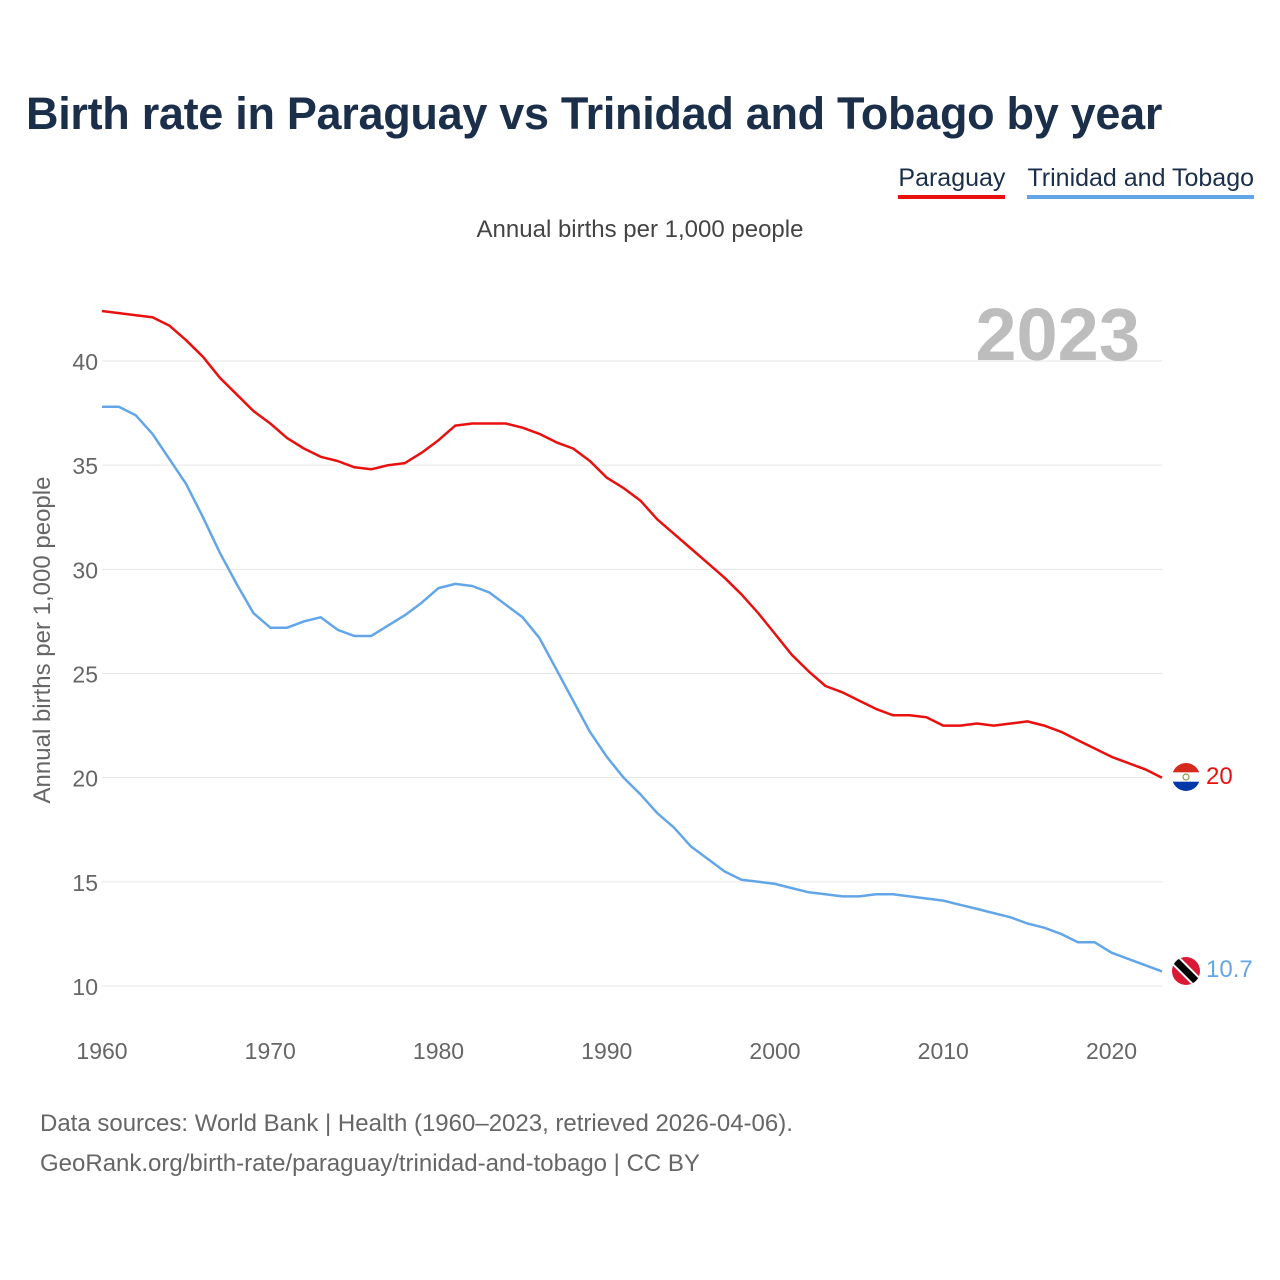  I want to click on paraguay-end-label: 20, so click(1219, 776).